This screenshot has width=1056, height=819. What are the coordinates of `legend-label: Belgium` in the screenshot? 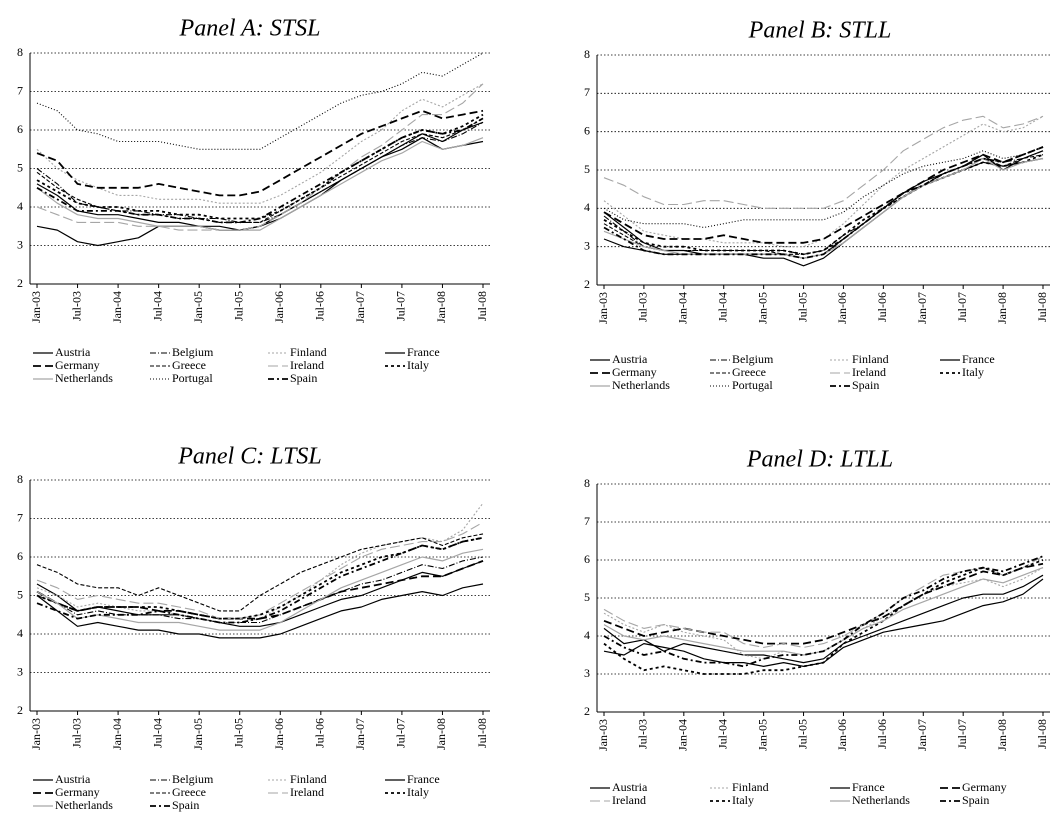 It's located at (753, 359).